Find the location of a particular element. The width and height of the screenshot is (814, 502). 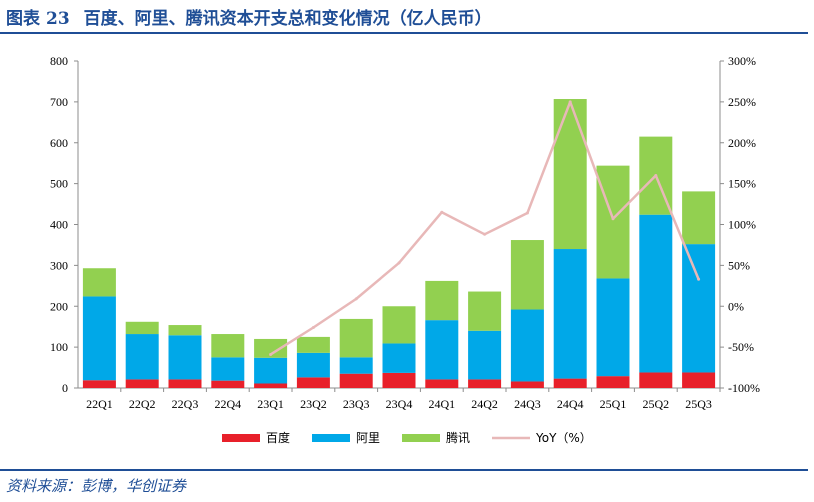

source-note: 资料来源：彭博，华创证券 is located at coordinates (96, 486).